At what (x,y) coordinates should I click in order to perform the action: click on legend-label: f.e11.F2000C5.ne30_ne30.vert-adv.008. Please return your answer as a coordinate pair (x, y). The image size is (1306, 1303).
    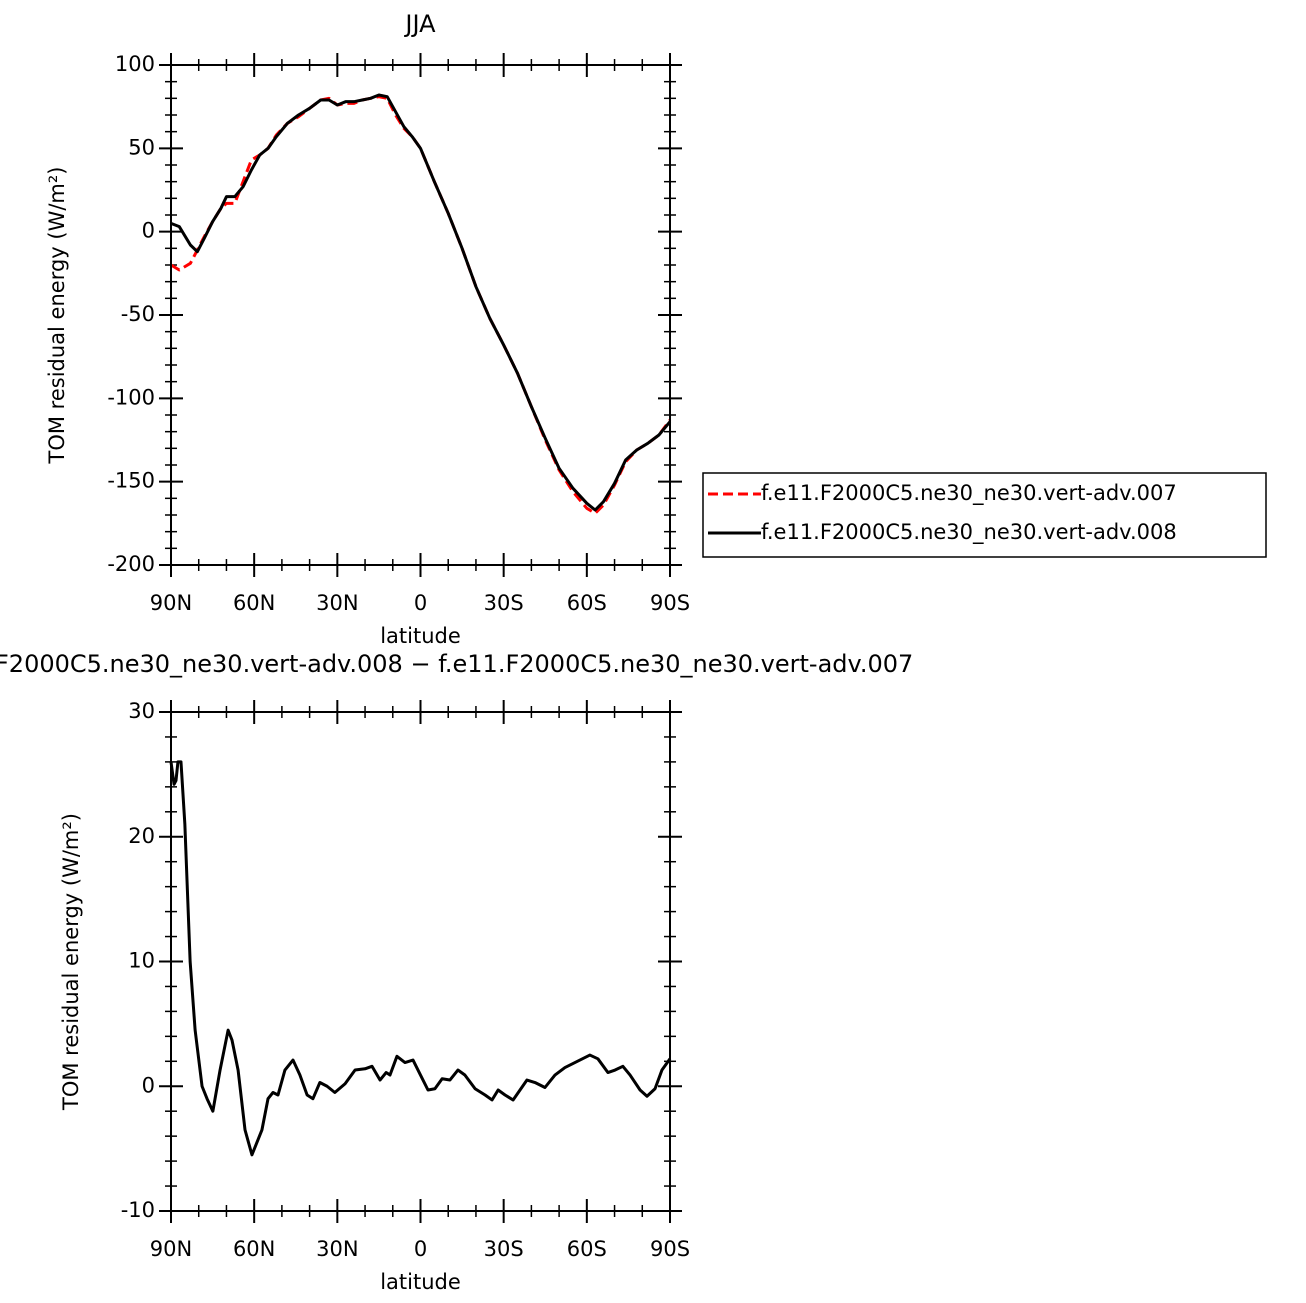
    Looking at the image, I should click on (969, 532).